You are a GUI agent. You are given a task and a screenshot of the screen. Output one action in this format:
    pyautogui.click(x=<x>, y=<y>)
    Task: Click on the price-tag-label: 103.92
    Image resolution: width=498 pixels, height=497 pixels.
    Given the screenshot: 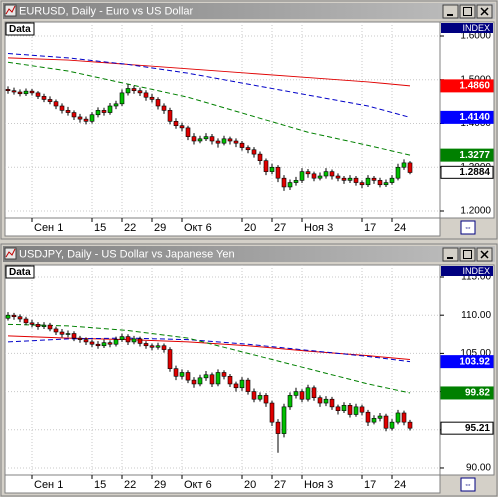 What is the action you would take?
    pyautogui.click(x=474, y=361)
    